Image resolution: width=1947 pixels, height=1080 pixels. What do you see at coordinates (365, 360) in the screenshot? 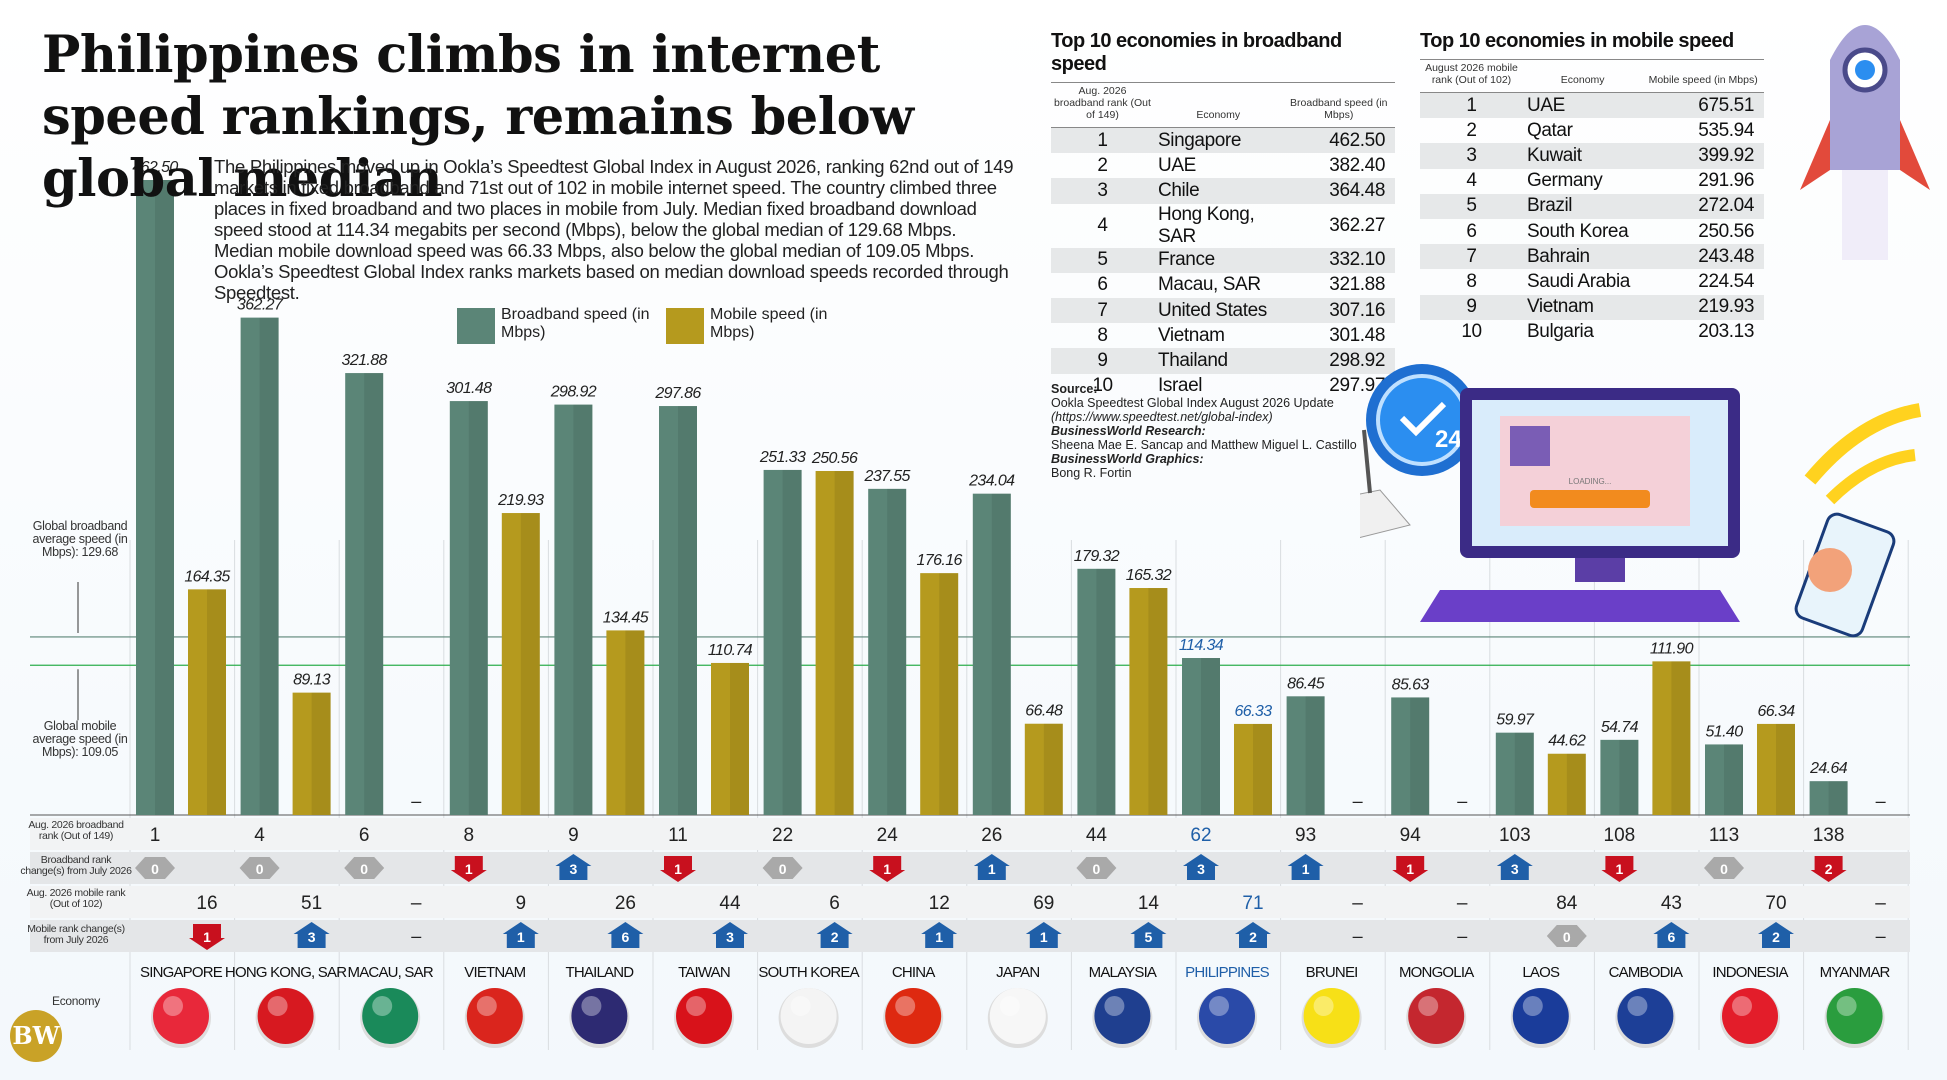
I see `broadband-value-label: 321.88` at bounding box center [365, 360].